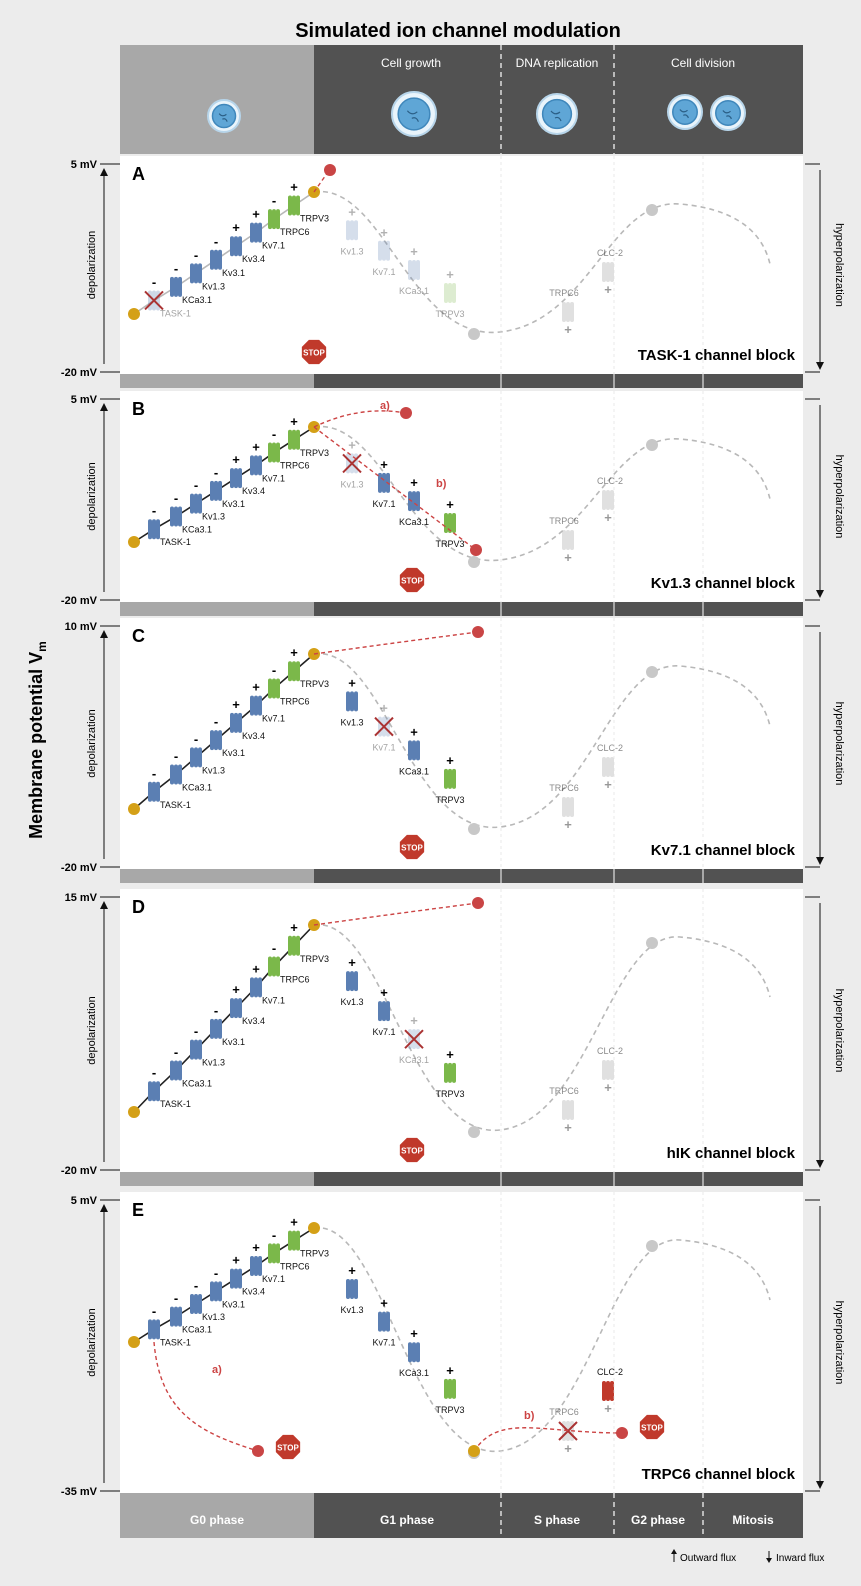 The height and width of the screenshot is (1586, 861). I want to click on blocked-path-a, so click(360, 419).